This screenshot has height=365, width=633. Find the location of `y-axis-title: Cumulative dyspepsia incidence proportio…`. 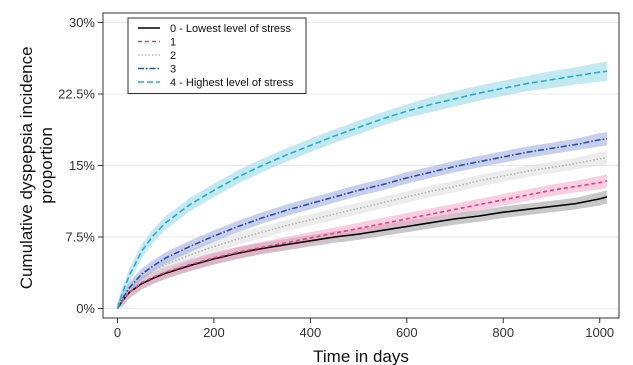

y-axis-title: Cumulative dyspepsia incidence proportio… is located at coordinates (36, 166).